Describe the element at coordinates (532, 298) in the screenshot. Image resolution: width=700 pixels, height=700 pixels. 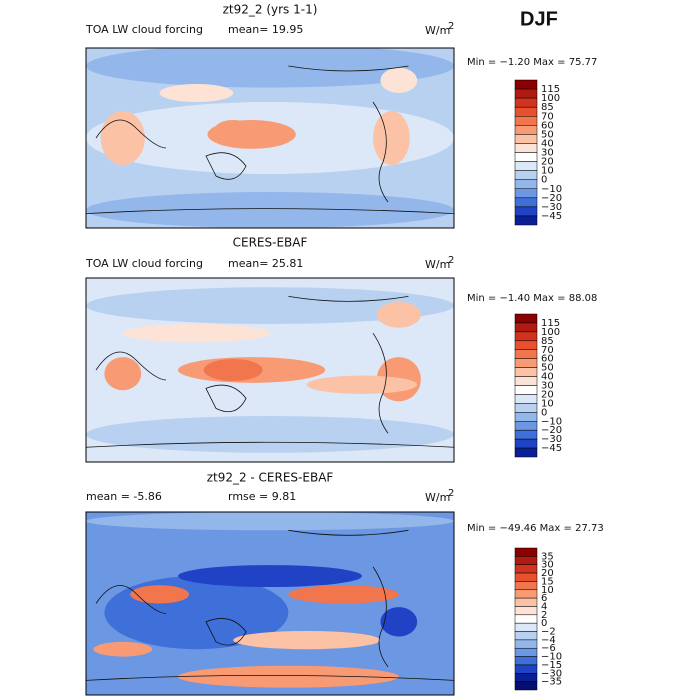
I see `min-max-label: Min = −1.40 Max = 88.08` at that location.